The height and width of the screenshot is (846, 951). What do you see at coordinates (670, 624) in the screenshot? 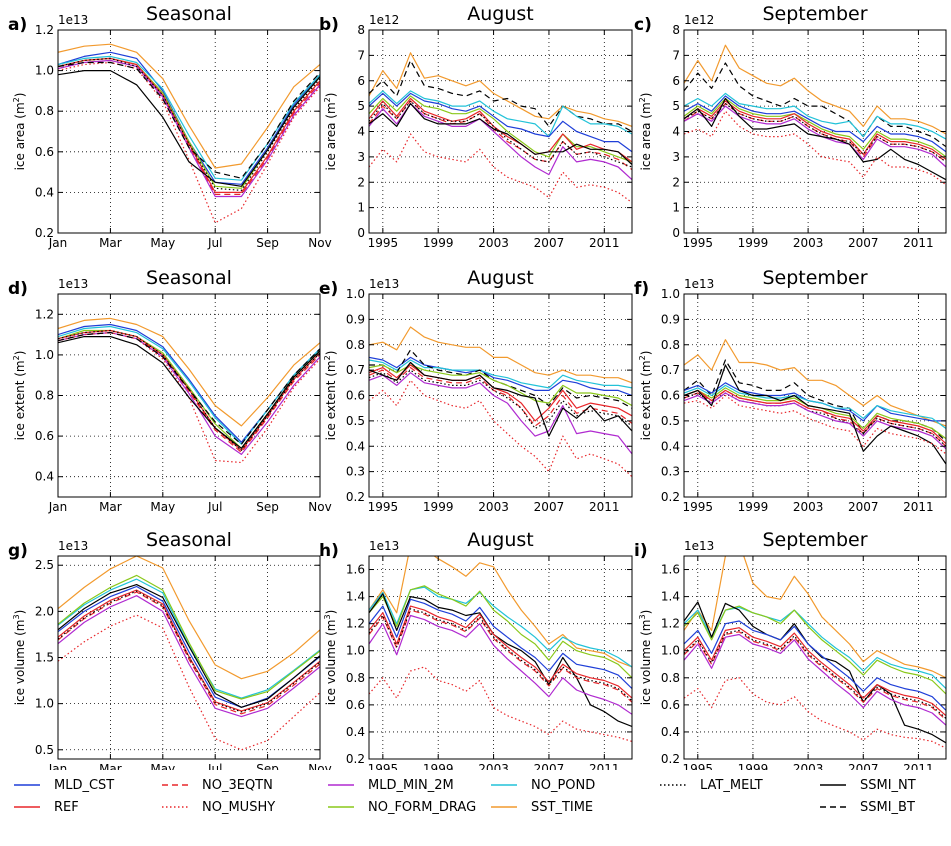
I see `y-tick-label: 1.2` at bounding box center [670, 624].